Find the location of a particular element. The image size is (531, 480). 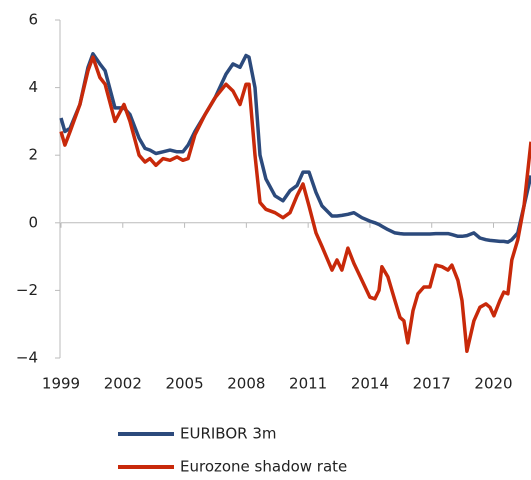

y-tick-label: 2 is located at coordinates (33, 155).